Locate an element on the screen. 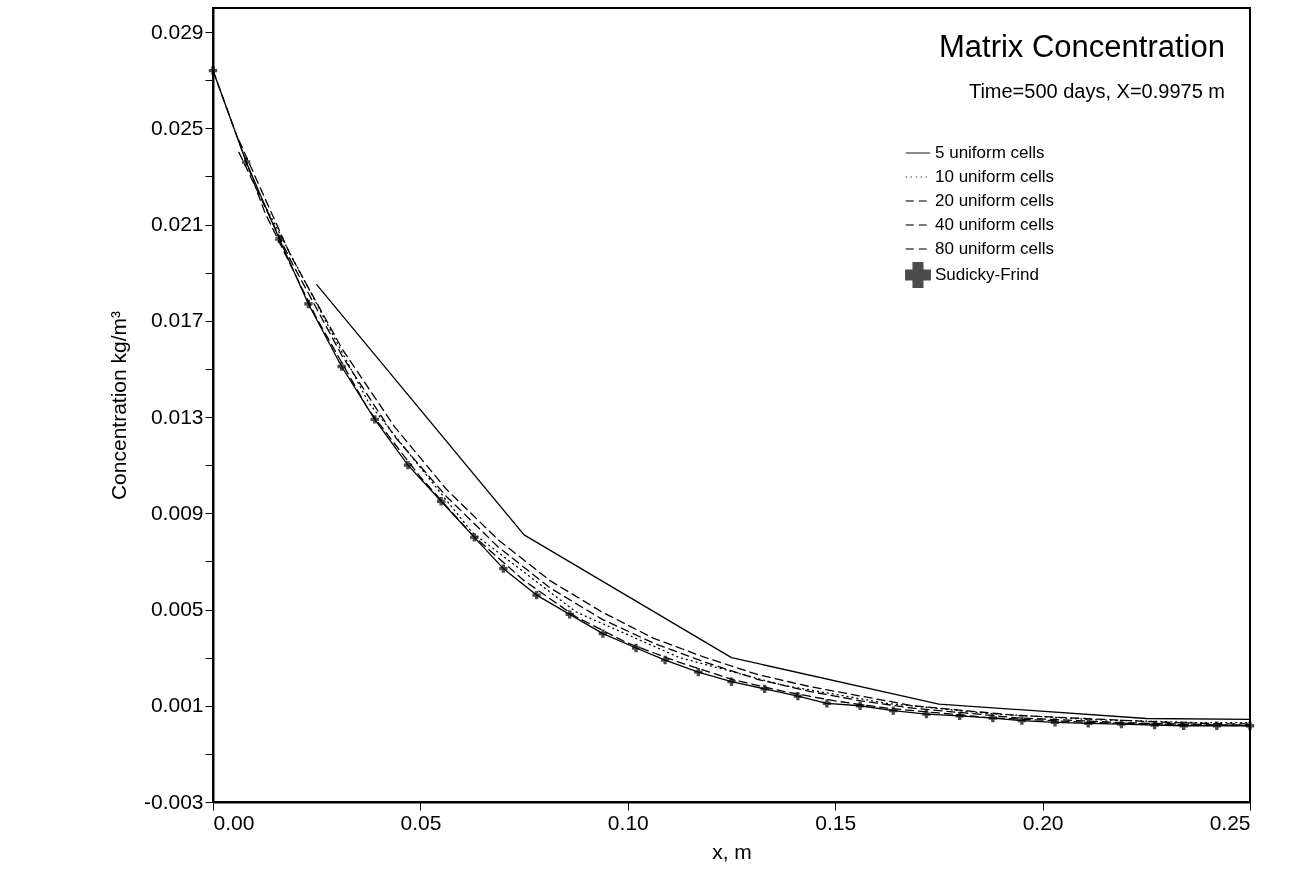  text: Time=500 days, X=0.9975 m is located at coordinates (1096, 91).